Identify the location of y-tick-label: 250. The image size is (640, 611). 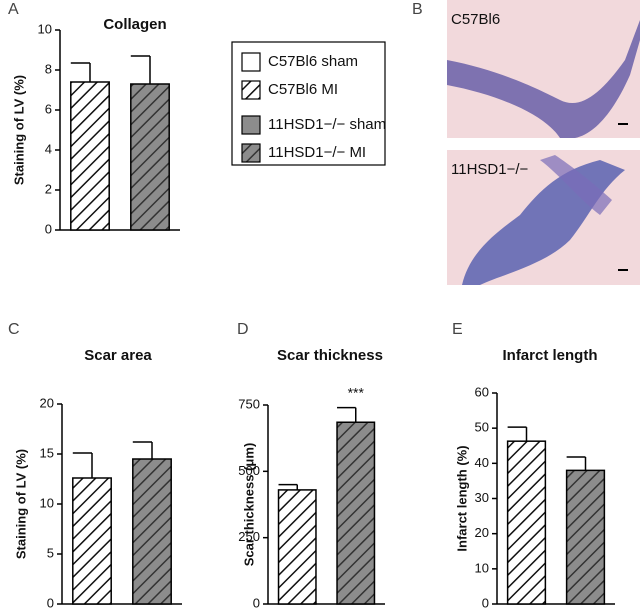
(249, 536).